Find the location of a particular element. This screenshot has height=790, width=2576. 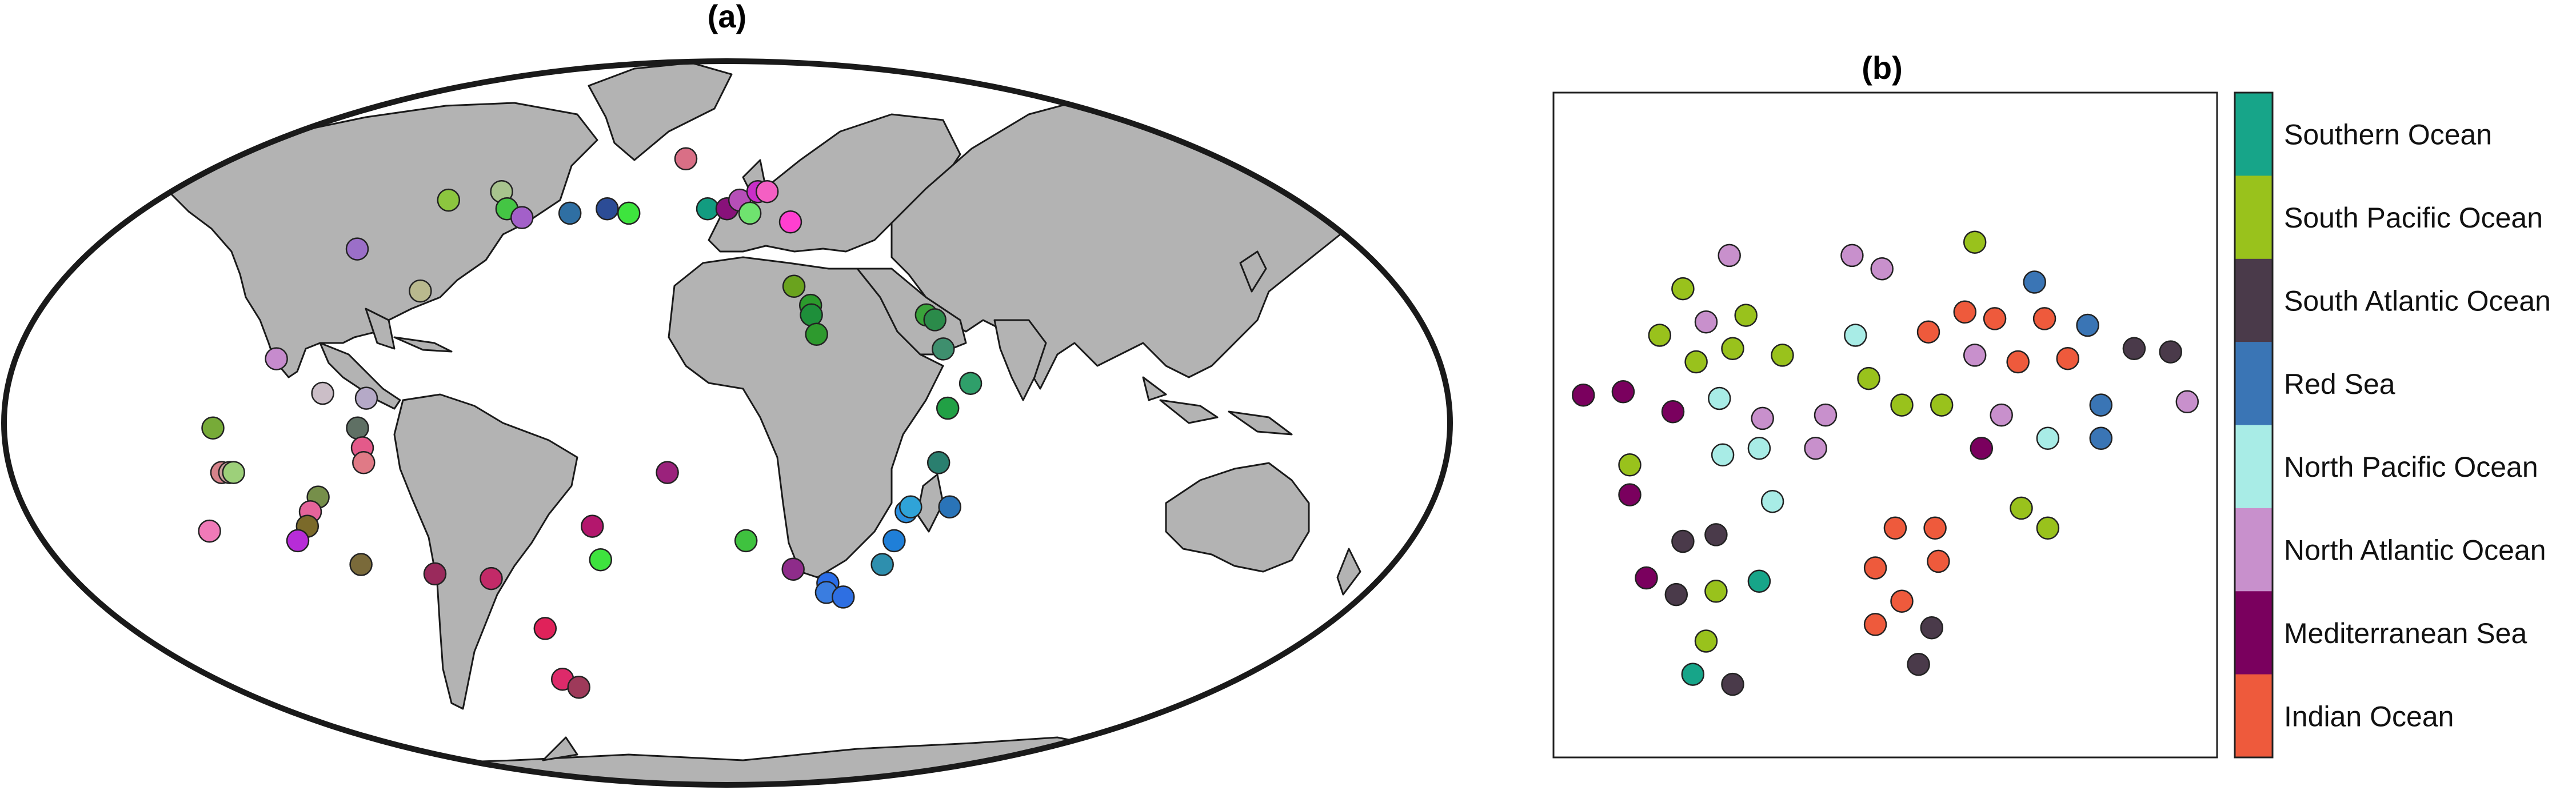

land-india is located at coordinates (1020, 360).